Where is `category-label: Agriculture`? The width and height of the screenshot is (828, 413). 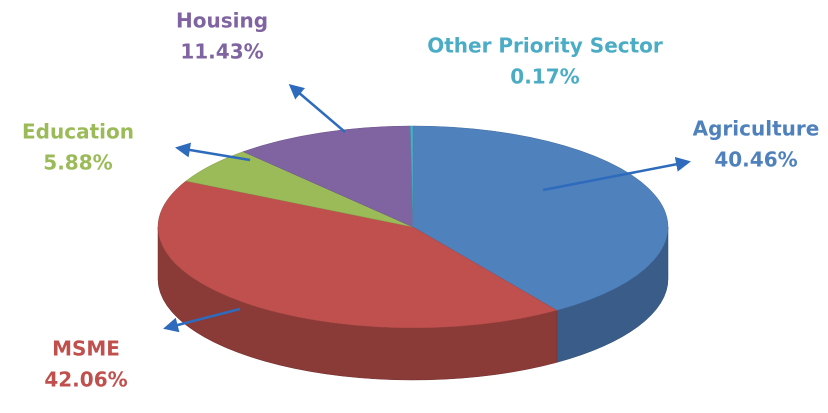 category-label: Agriculture is located at coordinates (756, 129).